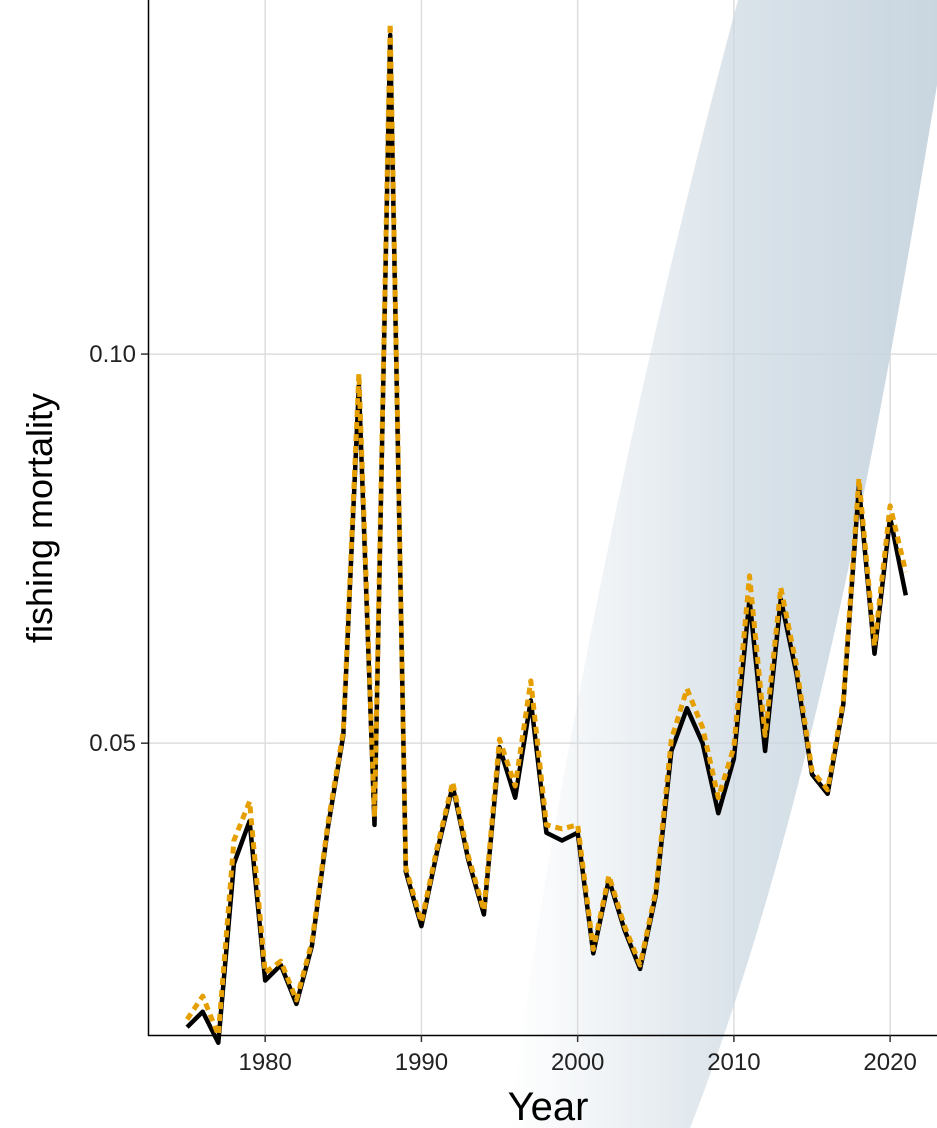 Image resolution: width=937 pixels, height=1128 pixels. What do you see at coordinates (577, 1062) in the screenshot?
I see `x-tick-label: 2000` at bounding box center [577, 1062].